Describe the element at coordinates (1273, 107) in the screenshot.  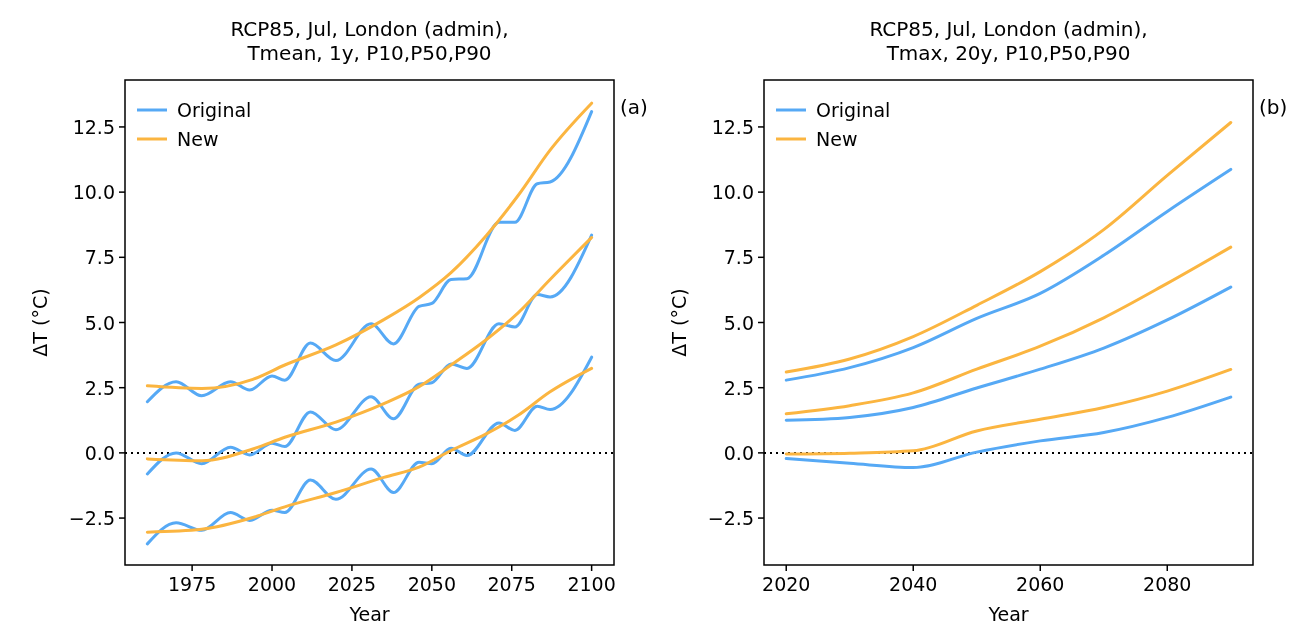
I see `text: (b)` at that location.